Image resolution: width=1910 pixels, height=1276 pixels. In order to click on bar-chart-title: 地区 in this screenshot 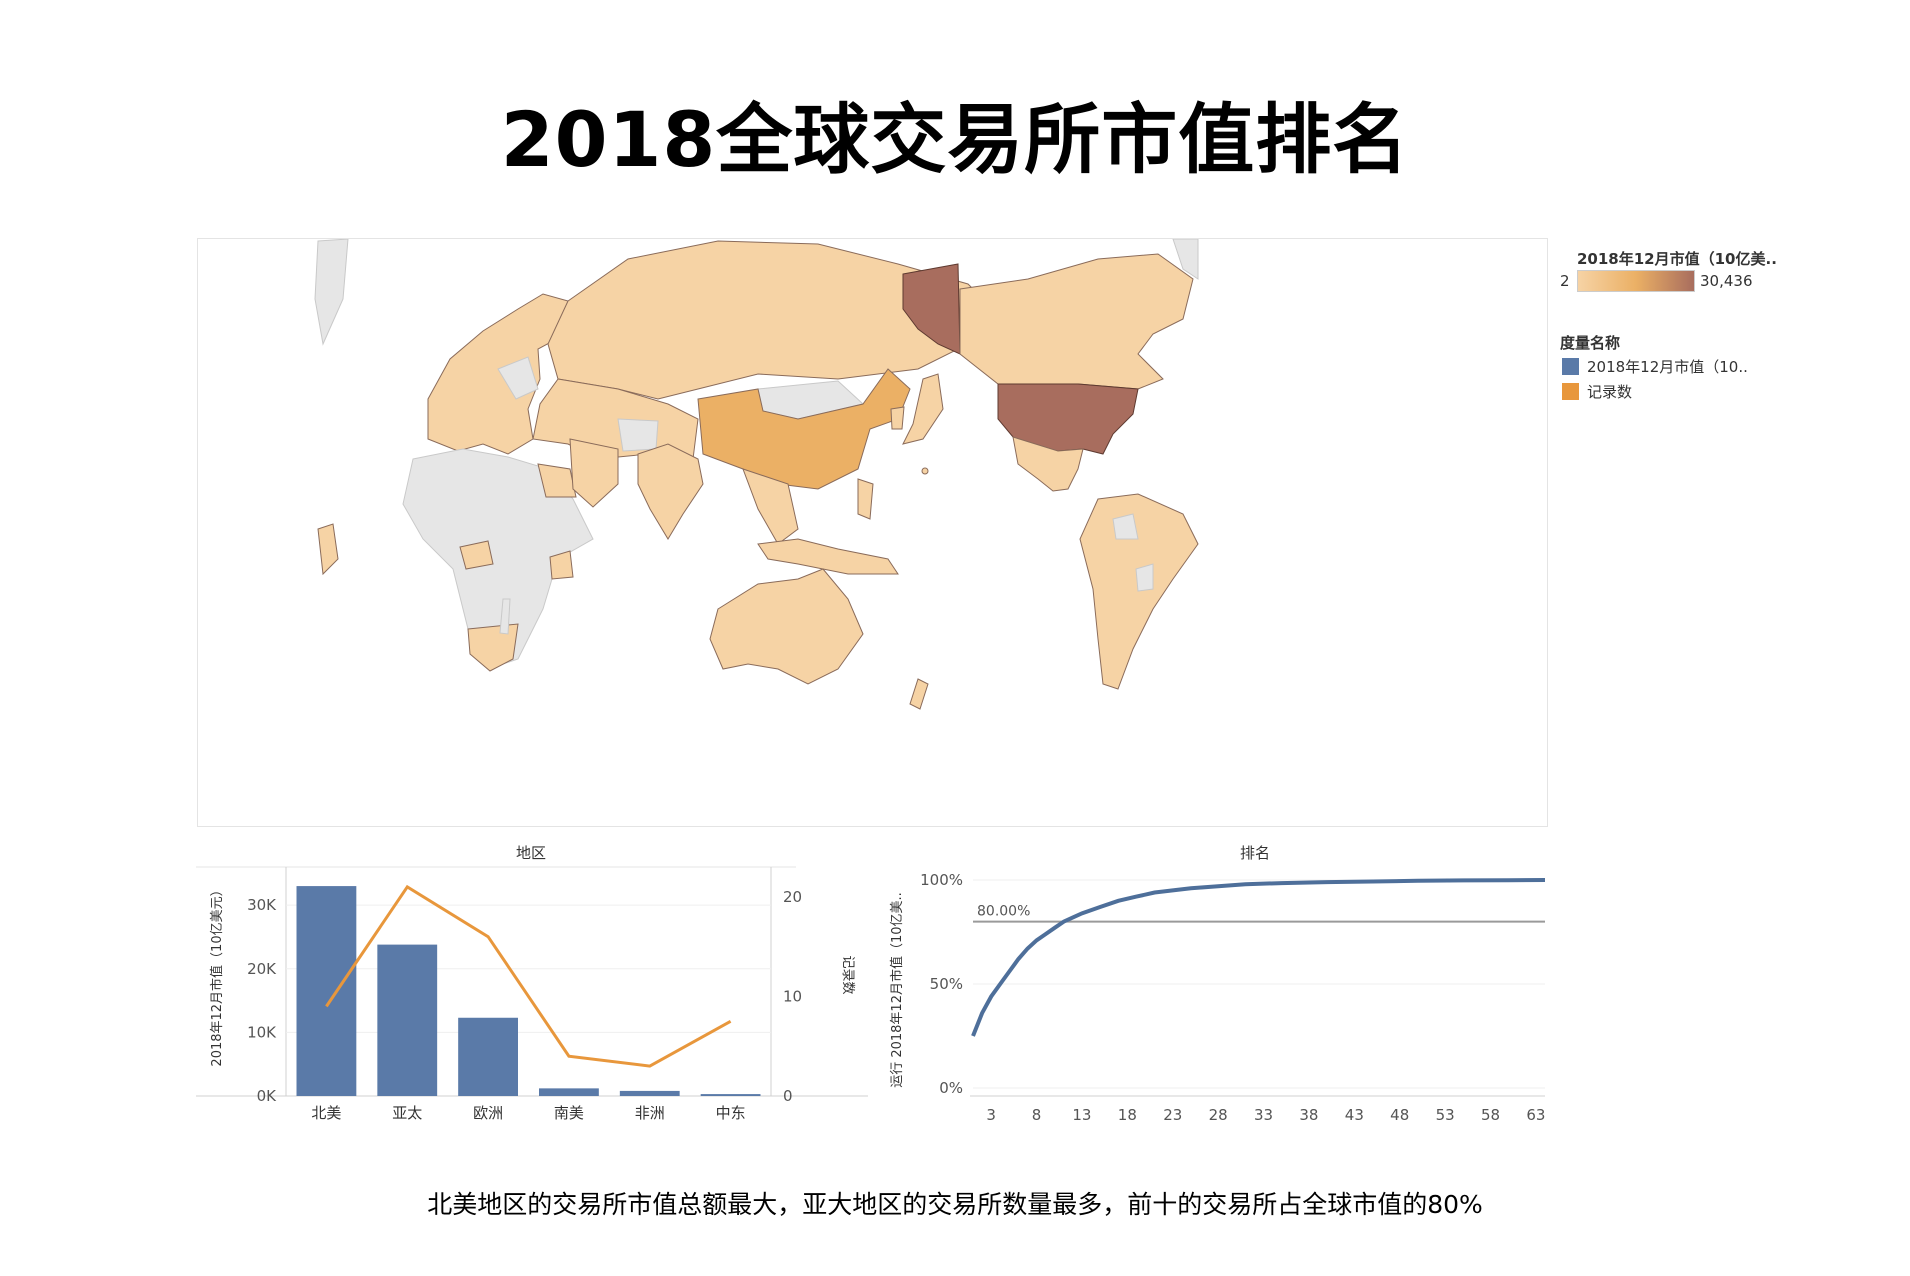, I will do `click(531, 853)`.